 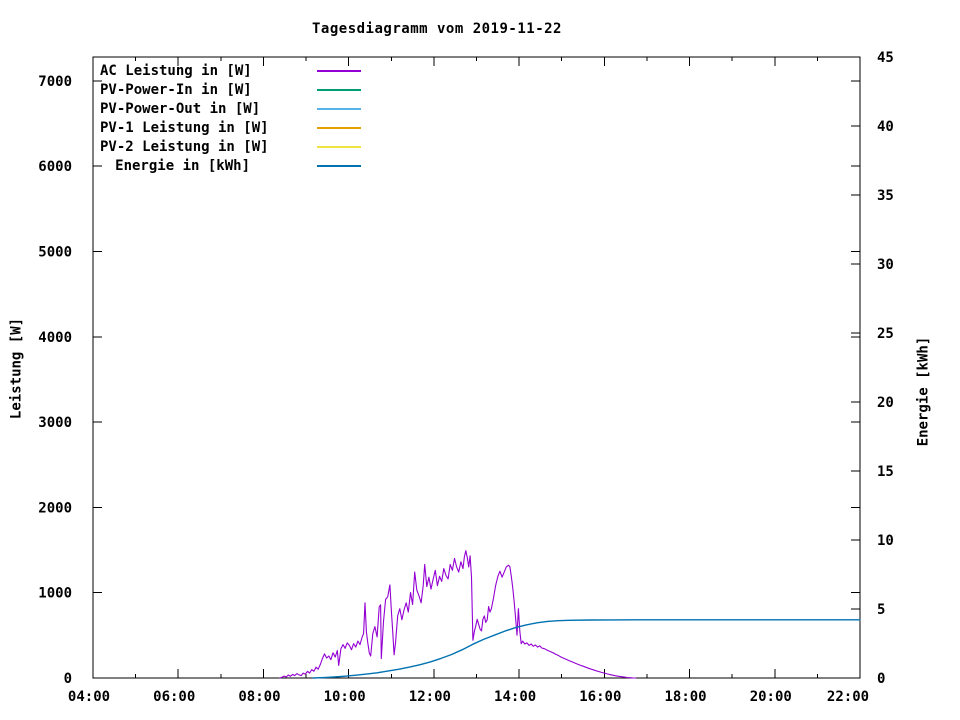 I want to click on y2-tick-label: 0, so click(x=881, y=679).